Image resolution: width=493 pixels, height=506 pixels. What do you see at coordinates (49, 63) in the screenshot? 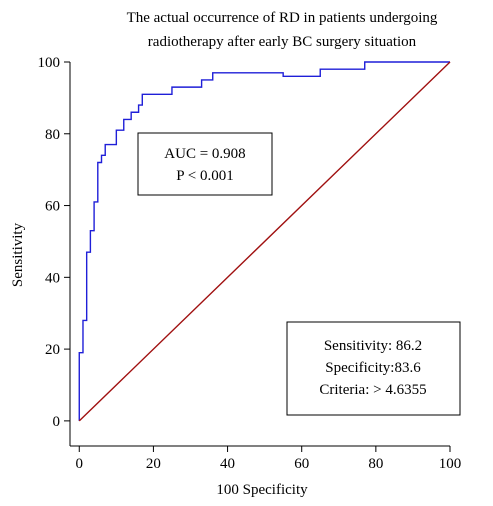
I see `y-tick-label: 100` at bounding box center [49, 63].